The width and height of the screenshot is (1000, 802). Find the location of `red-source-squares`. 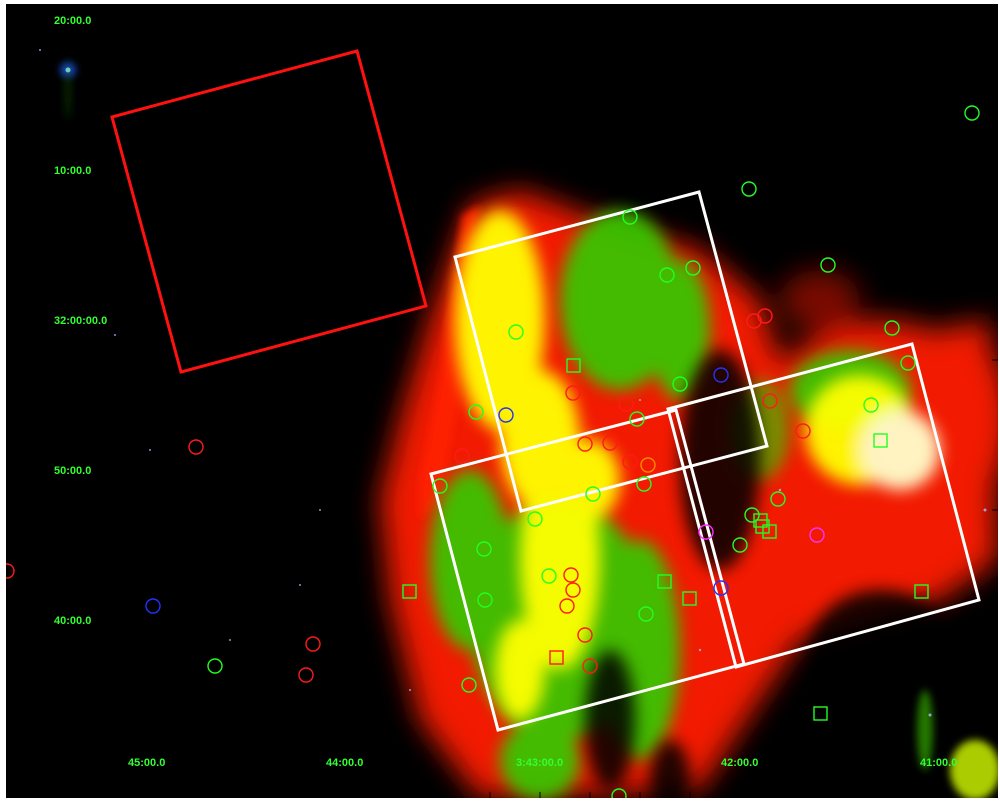

red-source-squares is located at coordinates (556, 657).